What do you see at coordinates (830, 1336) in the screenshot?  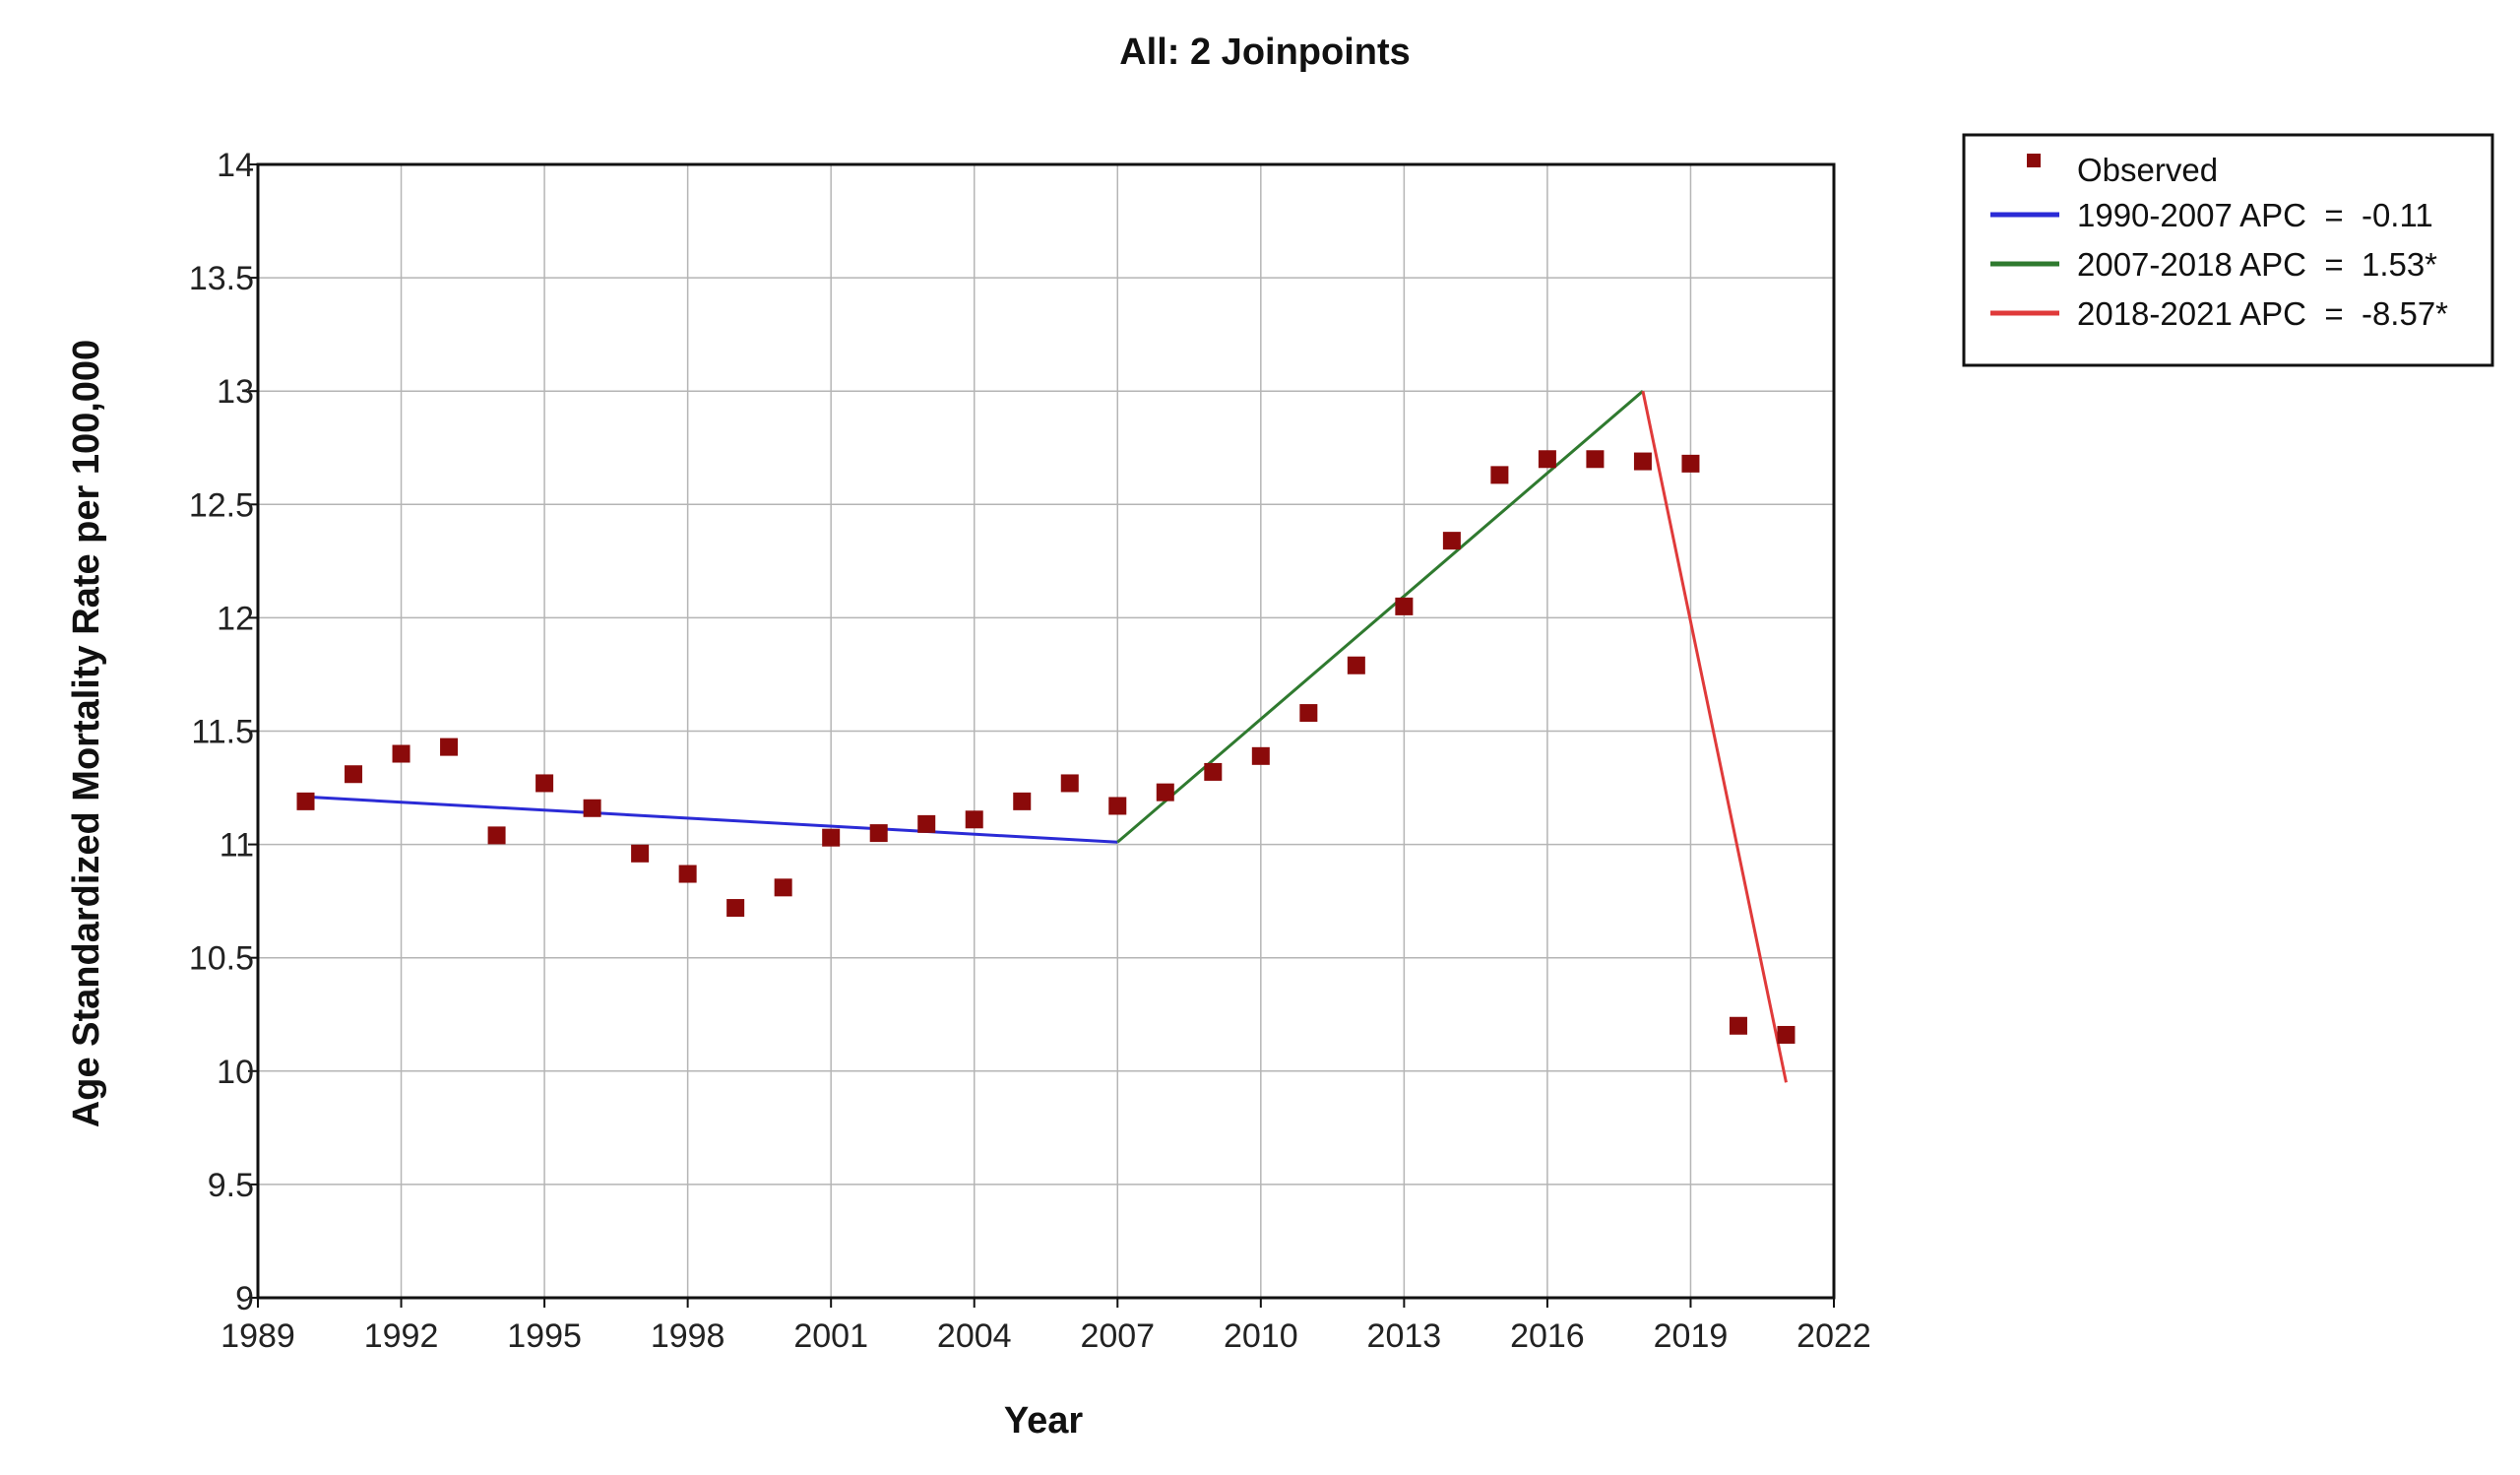 I see `x-tick-label: 2001` at bounding box center [830, 1336].